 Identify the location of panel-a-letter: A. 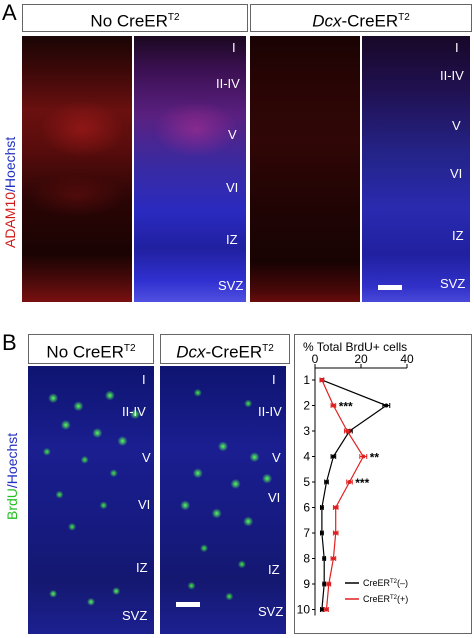
(9, 12).